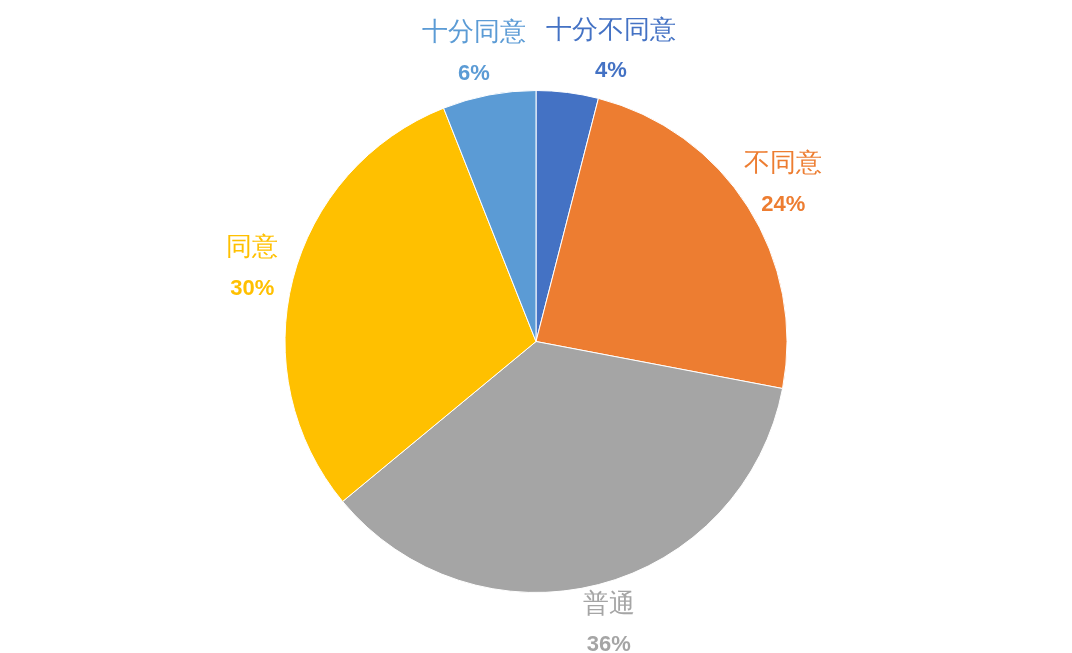 Image resolution: width=1072 pixels, height=653 pixels. I want to click on data-label: 36%, so click(608, 642).